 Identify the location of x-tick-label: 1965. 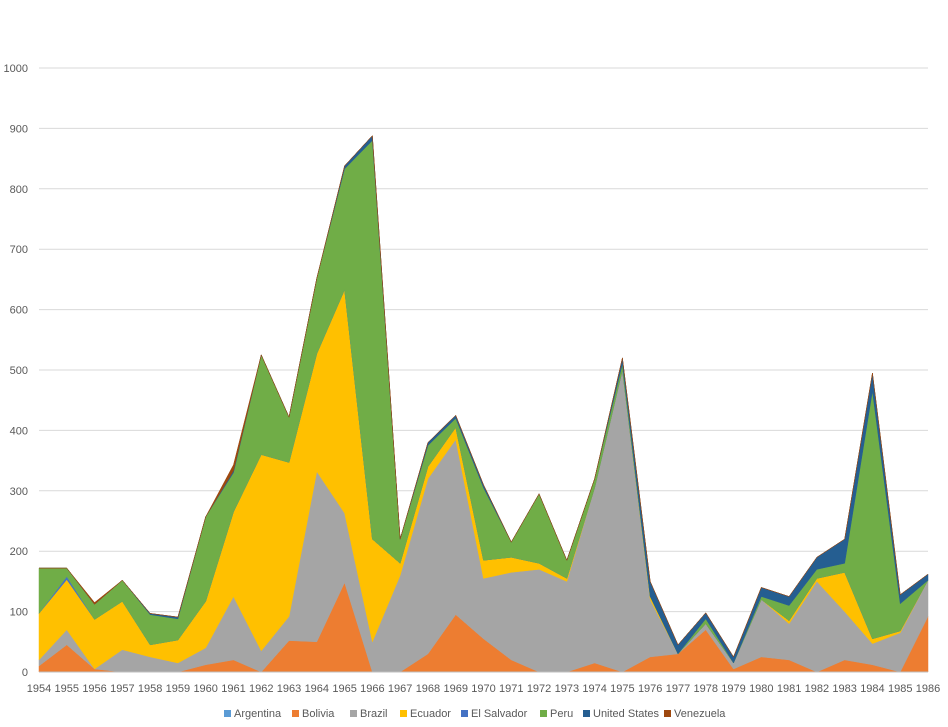
(344, 689).